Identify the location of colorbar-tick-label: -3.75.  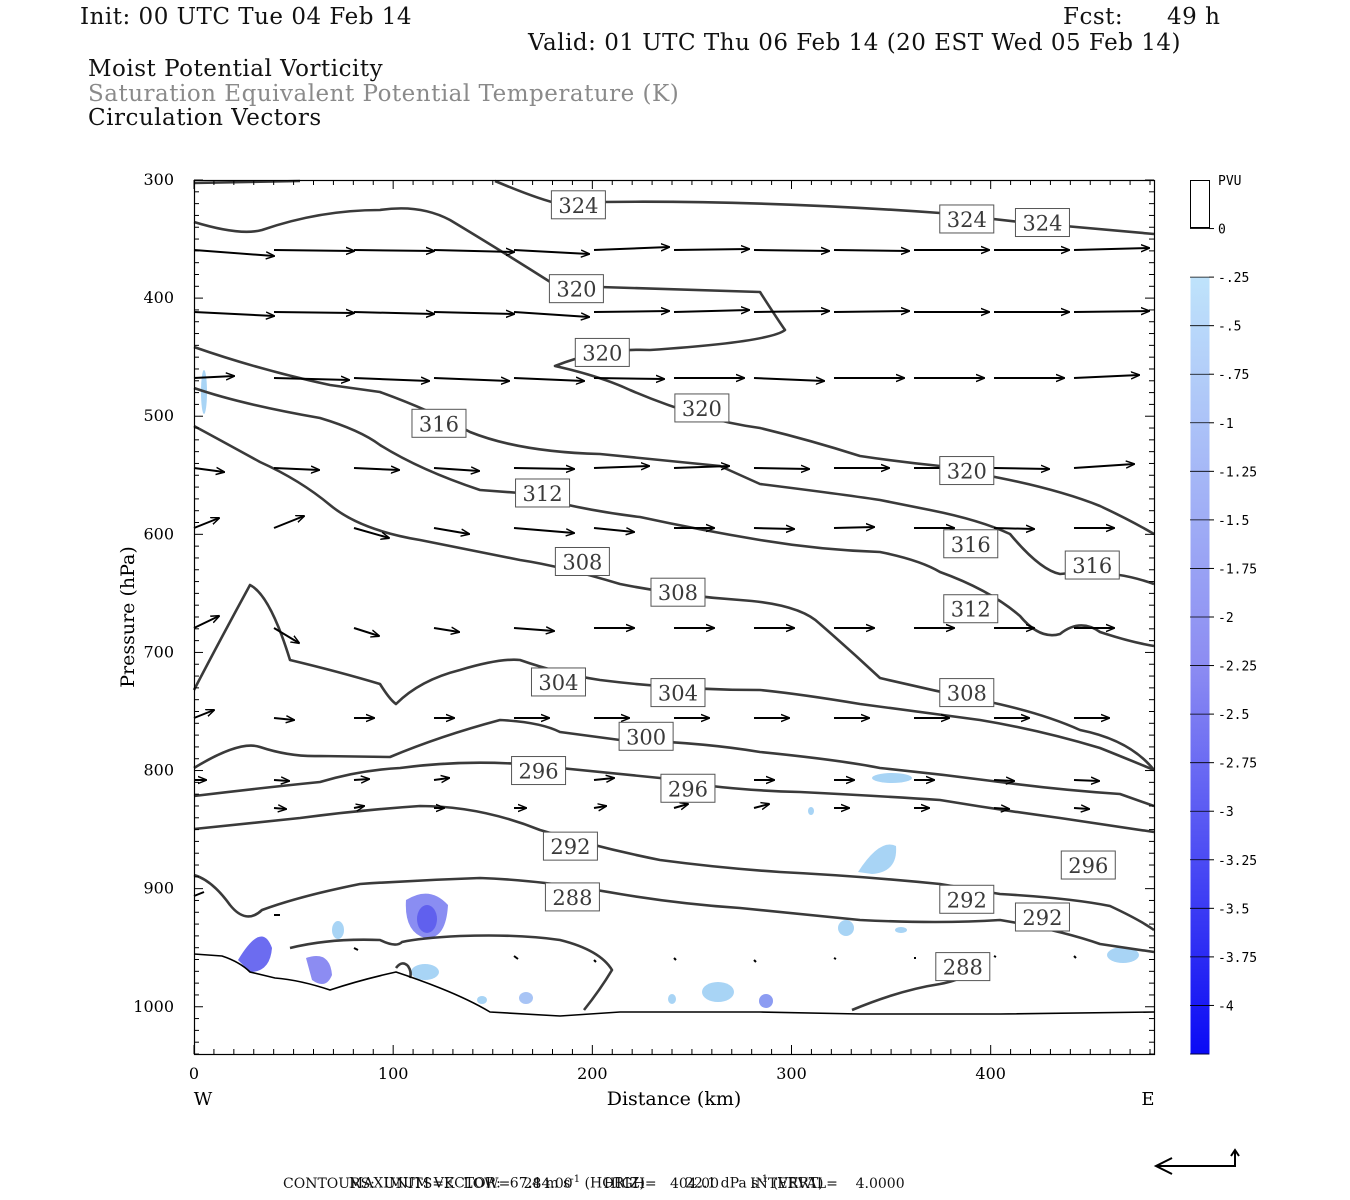
(1237, 958).